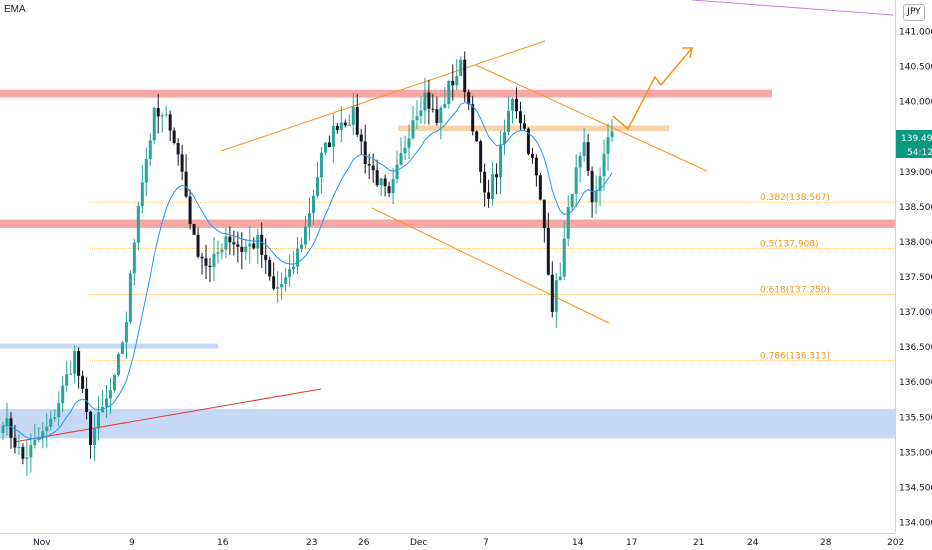 The image size is (932, 550). Describe the element at coordinates (418, 543) in the screenshot. I see `x-tick-label: Dec` at that location.